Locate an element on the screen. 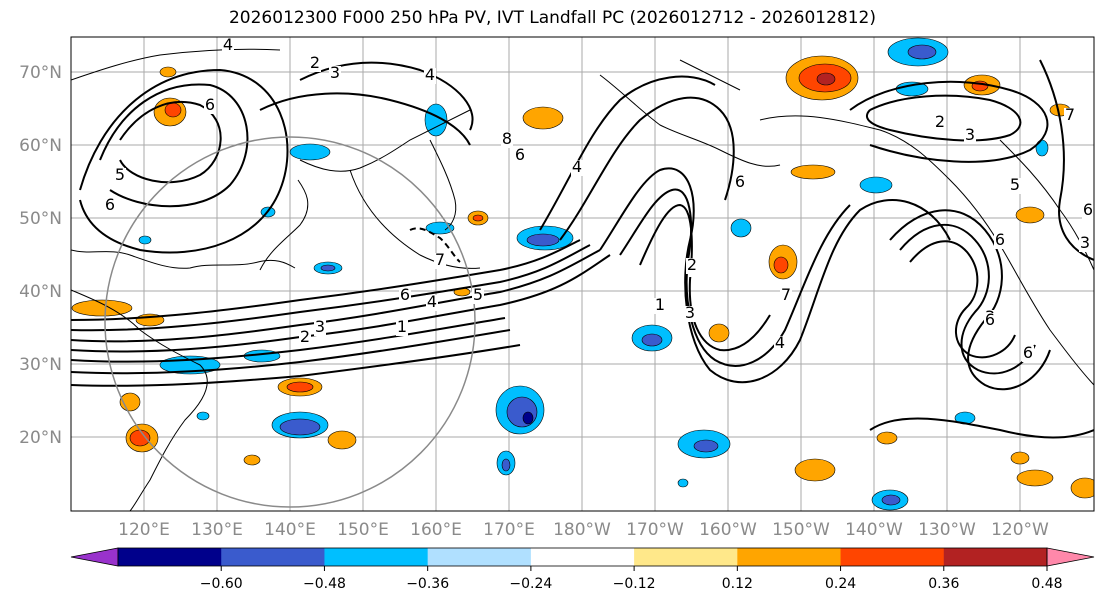 The width and height of the screenshot is (1105, 604). colorbar-tick-label: 0.24 is located at coordinates (840, 584).